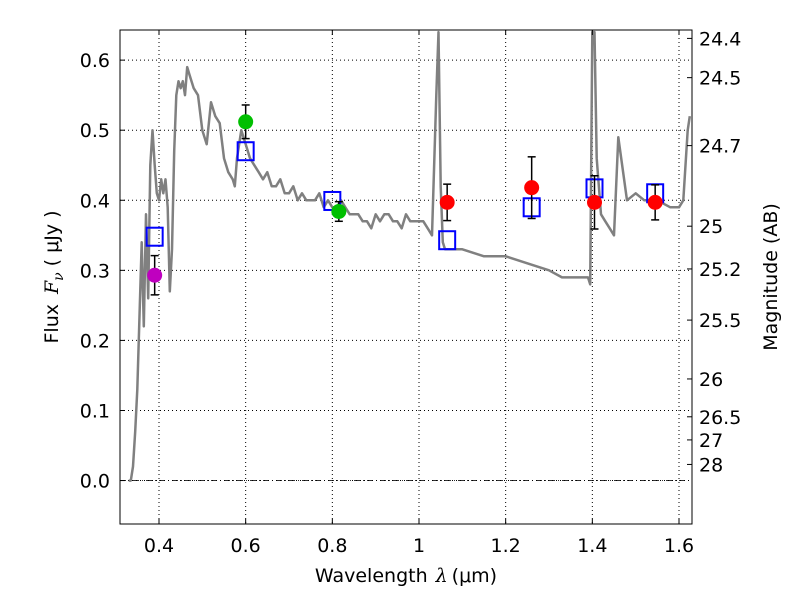  Describe the element at coordinates (59, 276) in the screenshot. I see `y-axis-subscript: ν` at that location.